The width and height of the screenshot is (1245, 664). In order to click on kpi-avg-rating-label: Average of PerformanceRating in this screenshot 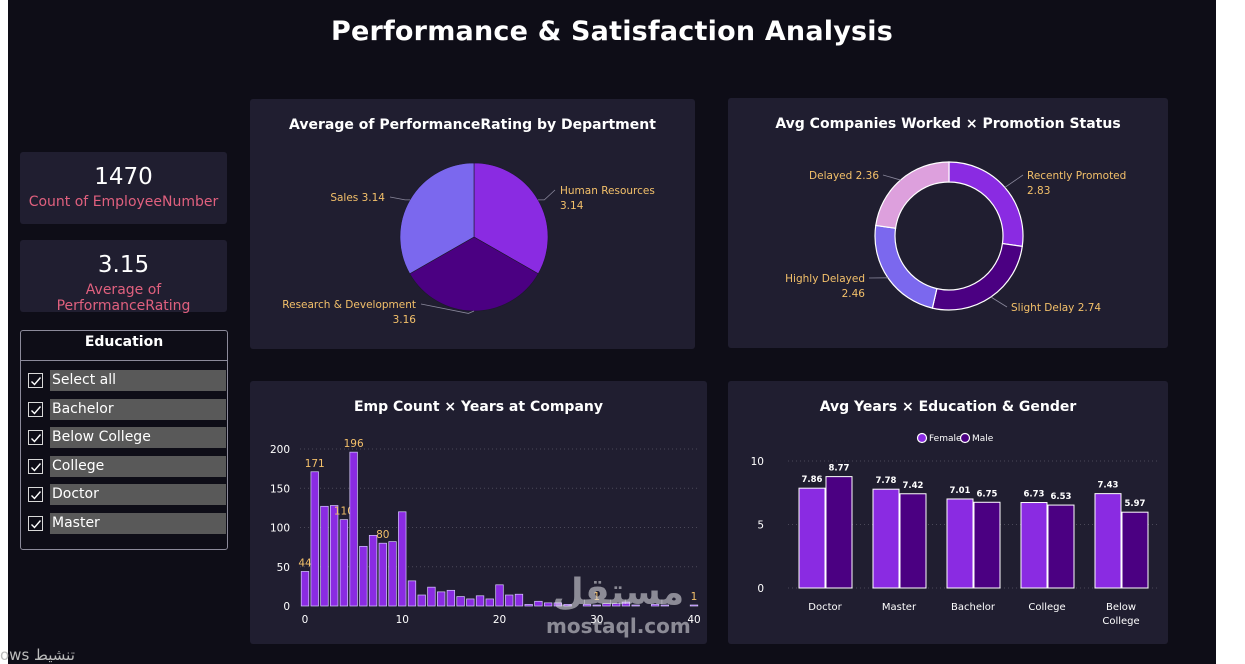, I will do `click(123, 298)`.